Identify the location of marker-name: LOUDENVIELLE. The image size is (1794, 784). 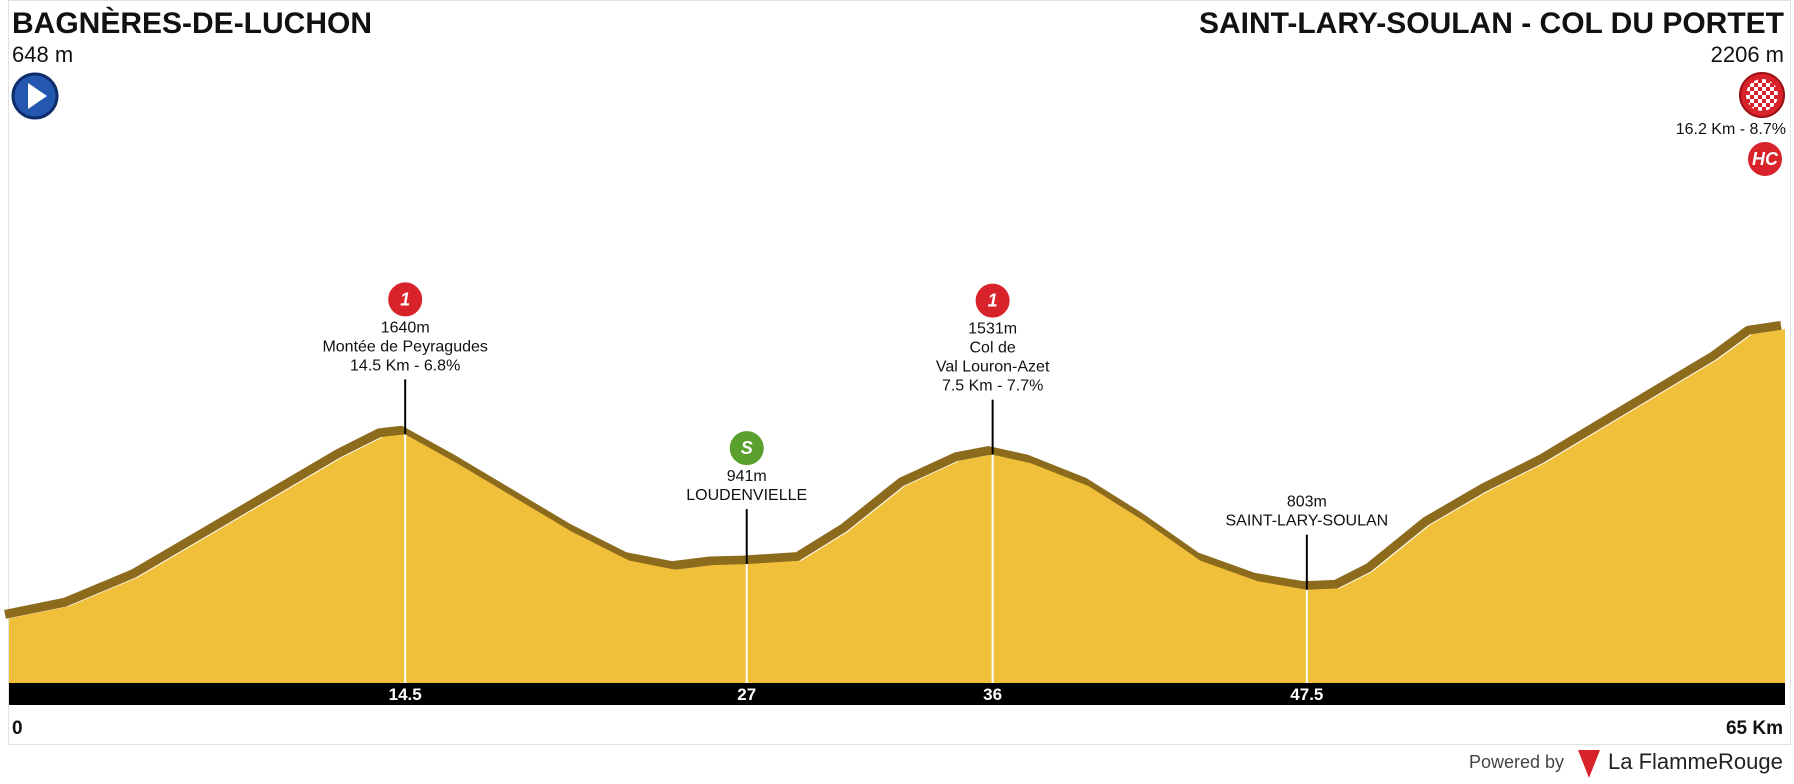
(746, 495).